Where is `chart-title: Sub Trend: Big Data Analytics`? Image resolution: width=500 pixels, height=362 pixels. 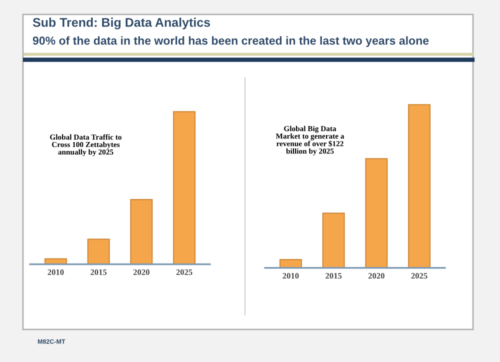
chart-title: Sub Trend: Big Data Analytics is located at coordinates (121, 24).